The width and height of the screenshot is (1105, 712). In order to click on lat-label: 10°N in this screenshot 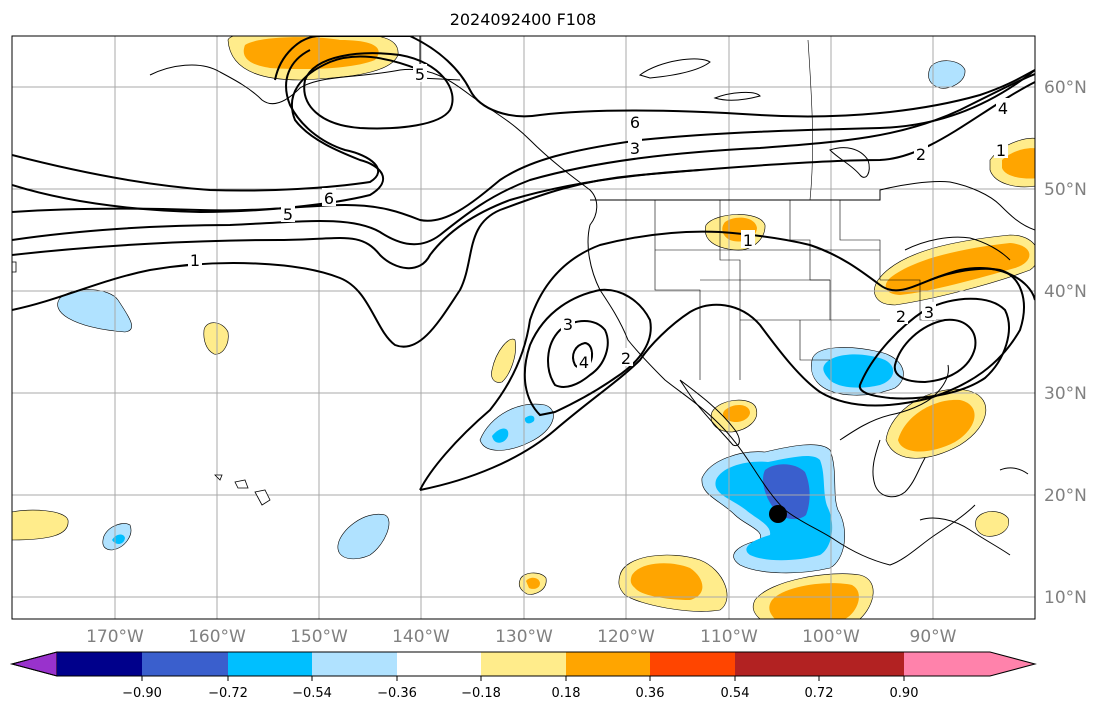, I will do `click(1065, 598)`.